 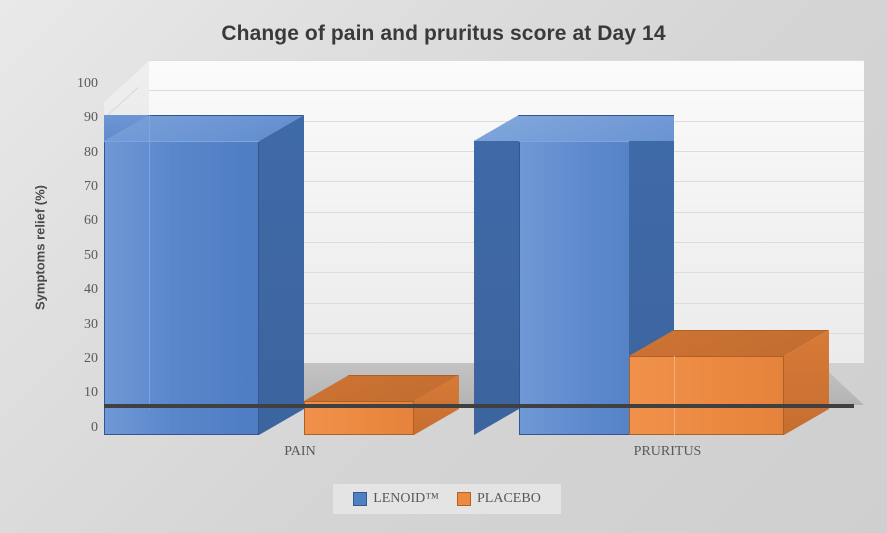 What do you see at coordinates (91, 186) in the screenshot?
I see `y-tick-70: 70` at bounding box center [91, 186].